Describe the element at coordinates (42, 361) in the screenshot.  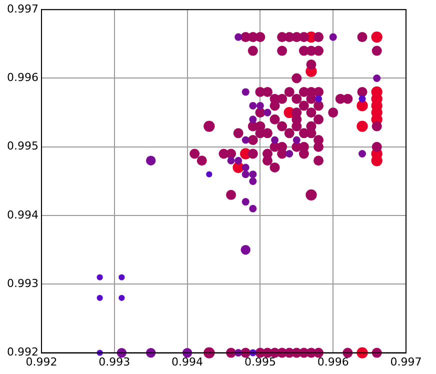
I see `x-tick-label: 0.992` at that location.